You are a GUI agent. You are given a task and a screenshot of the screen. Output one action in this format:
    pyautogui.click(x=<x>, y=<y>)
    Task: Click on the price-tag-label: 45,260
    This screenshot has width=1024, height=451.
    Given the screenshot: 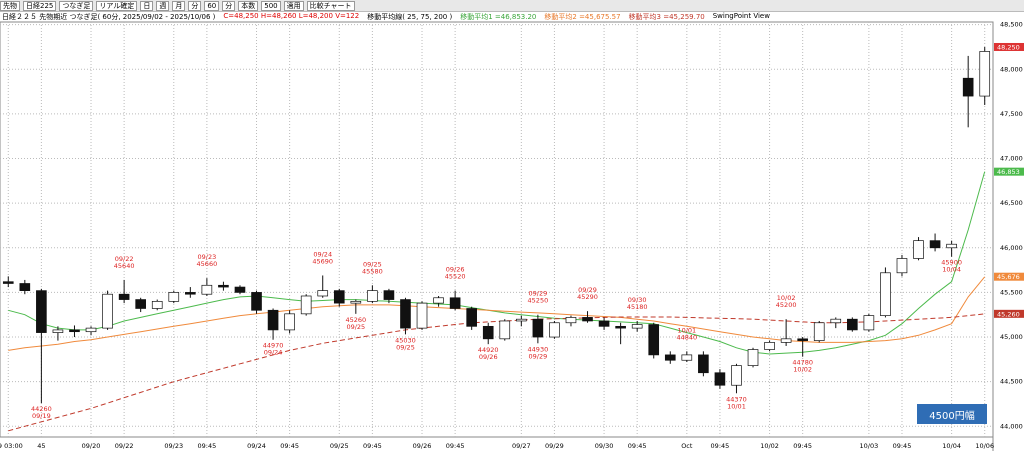 What is the action you would take?
    pyautogui.click(x=1008, y=314)
    